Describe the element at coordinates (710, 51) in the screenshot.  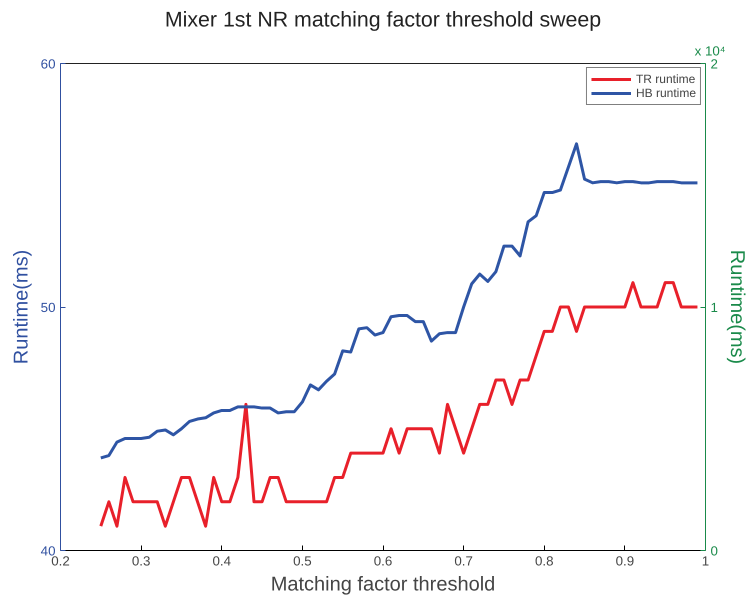
I see `text: x 10⁴` at that location.